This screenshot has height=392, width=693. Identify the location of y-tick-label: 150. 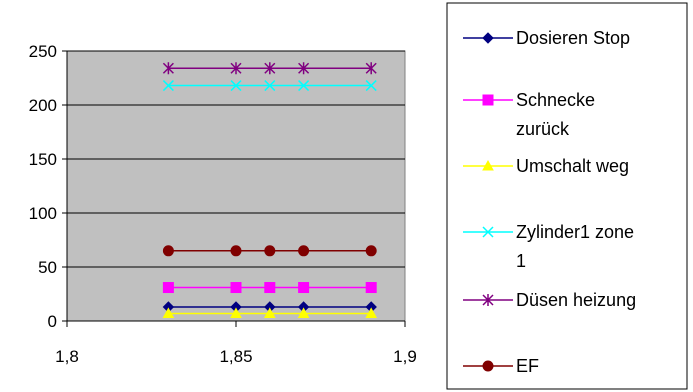
(43, 159).